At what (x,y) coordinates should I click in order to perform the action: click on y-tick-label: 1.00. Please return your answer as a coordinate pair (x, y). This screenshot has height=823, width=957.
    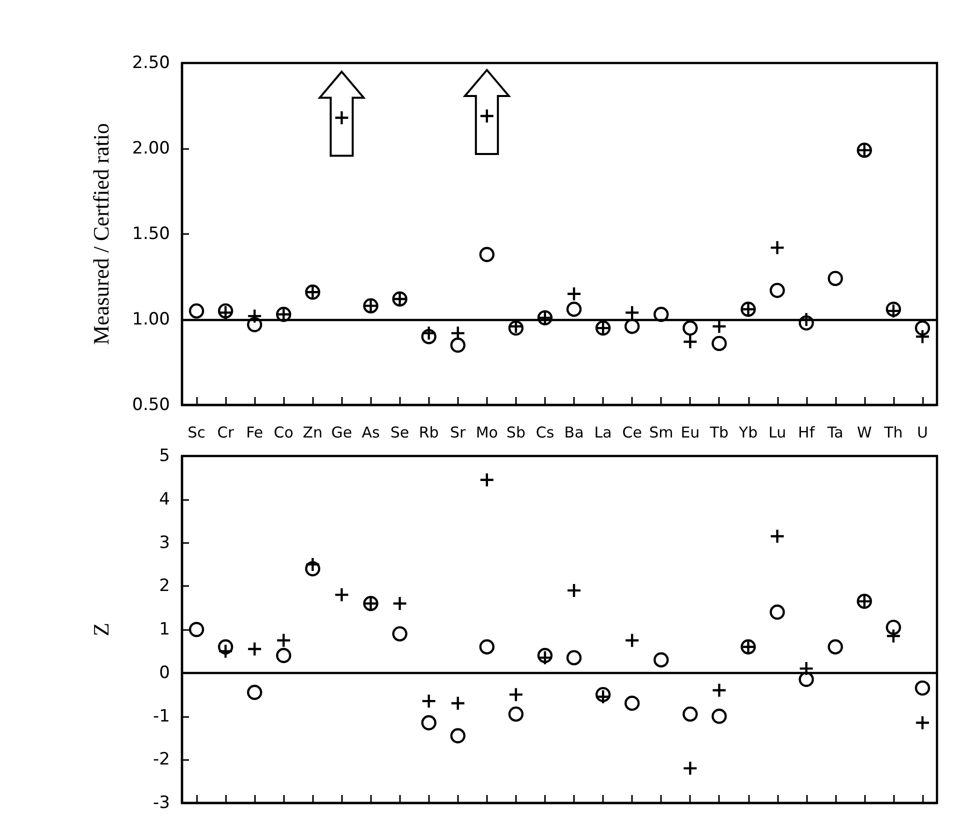
    Looking at the image, I should click on (151, 320).